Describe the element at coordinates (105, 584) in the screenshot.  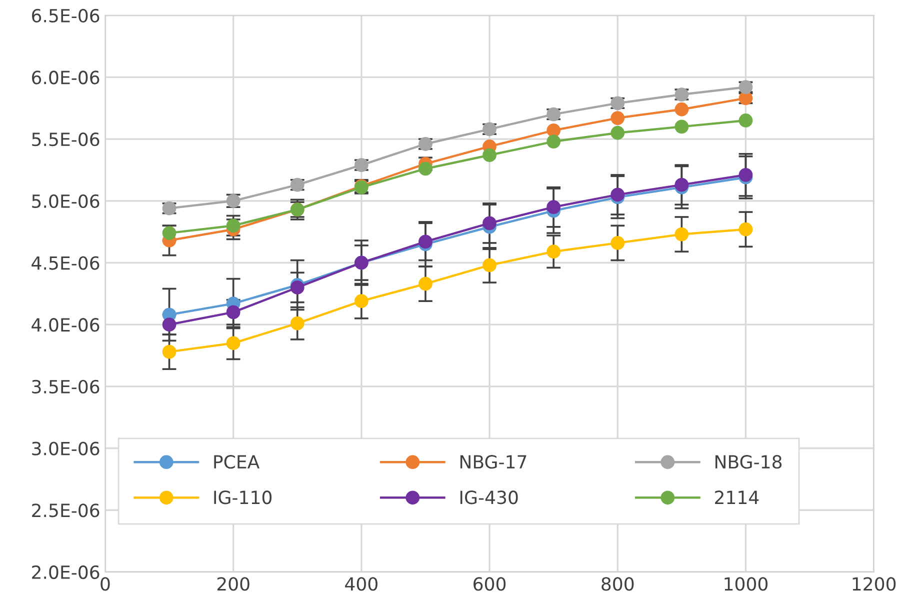
I see `x-tick-label: 0` at that location.